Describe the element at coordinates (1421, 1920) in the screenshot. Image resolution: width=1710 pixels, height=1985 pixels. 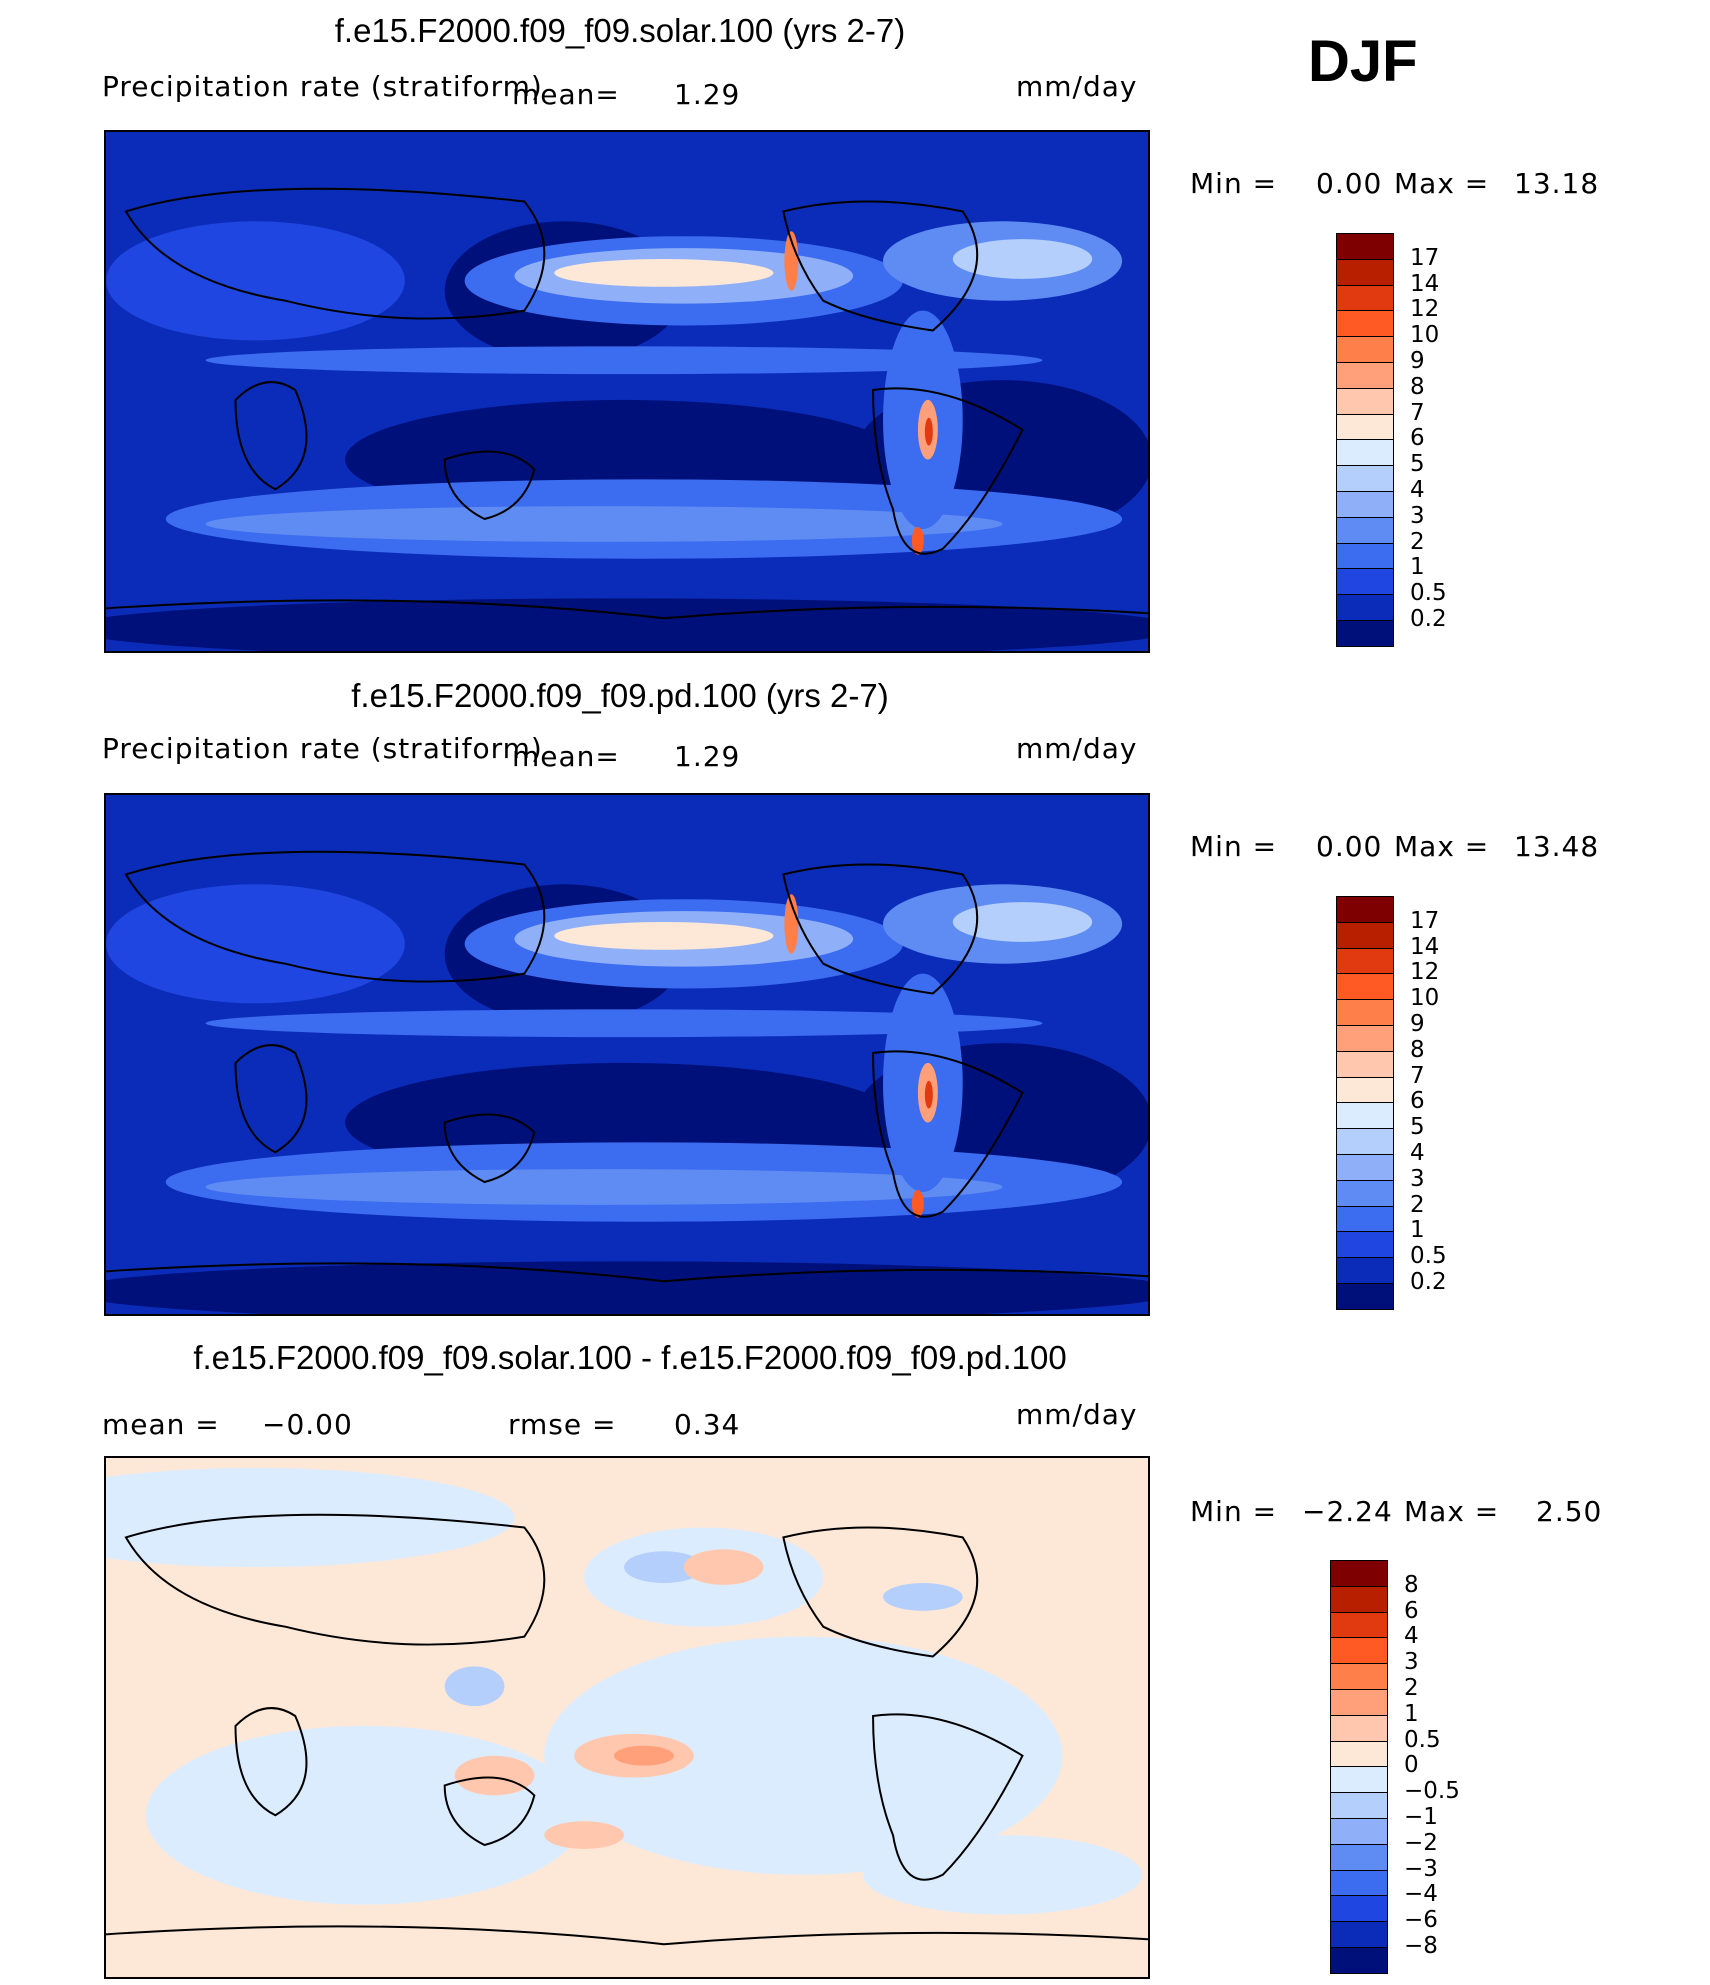
I see `colorbar-tick-label: −6` at that location.